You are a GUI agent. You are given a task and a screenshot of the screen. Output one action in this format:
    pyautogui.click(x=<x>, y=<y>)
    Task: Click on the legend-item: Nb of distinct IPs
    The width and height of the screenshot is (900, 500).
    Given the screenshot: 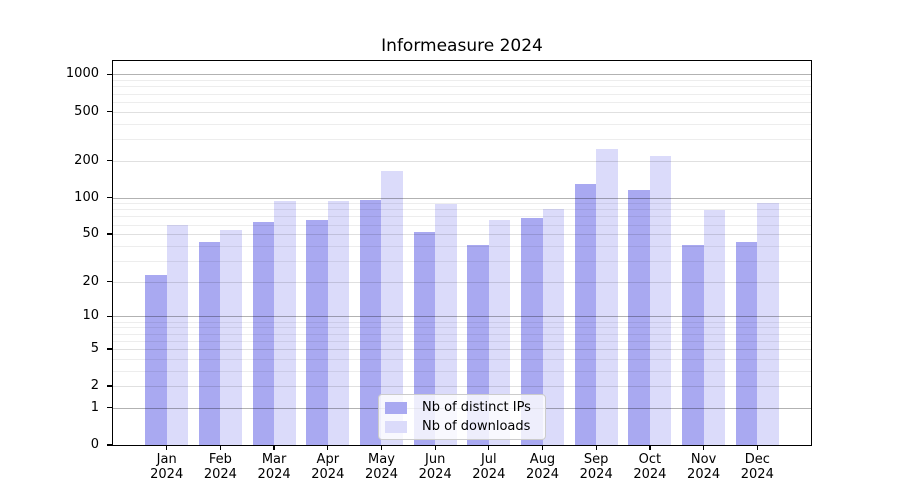 What is the action you would take?
    pyautogui.click(x=460, y=407)
    